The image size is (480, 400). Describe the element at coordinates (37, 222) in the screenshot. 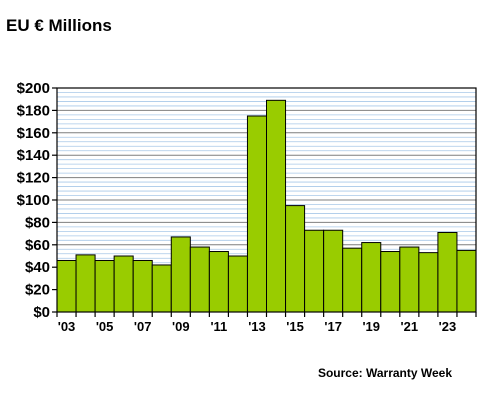

I see `y-tick-label: $80` at that location.